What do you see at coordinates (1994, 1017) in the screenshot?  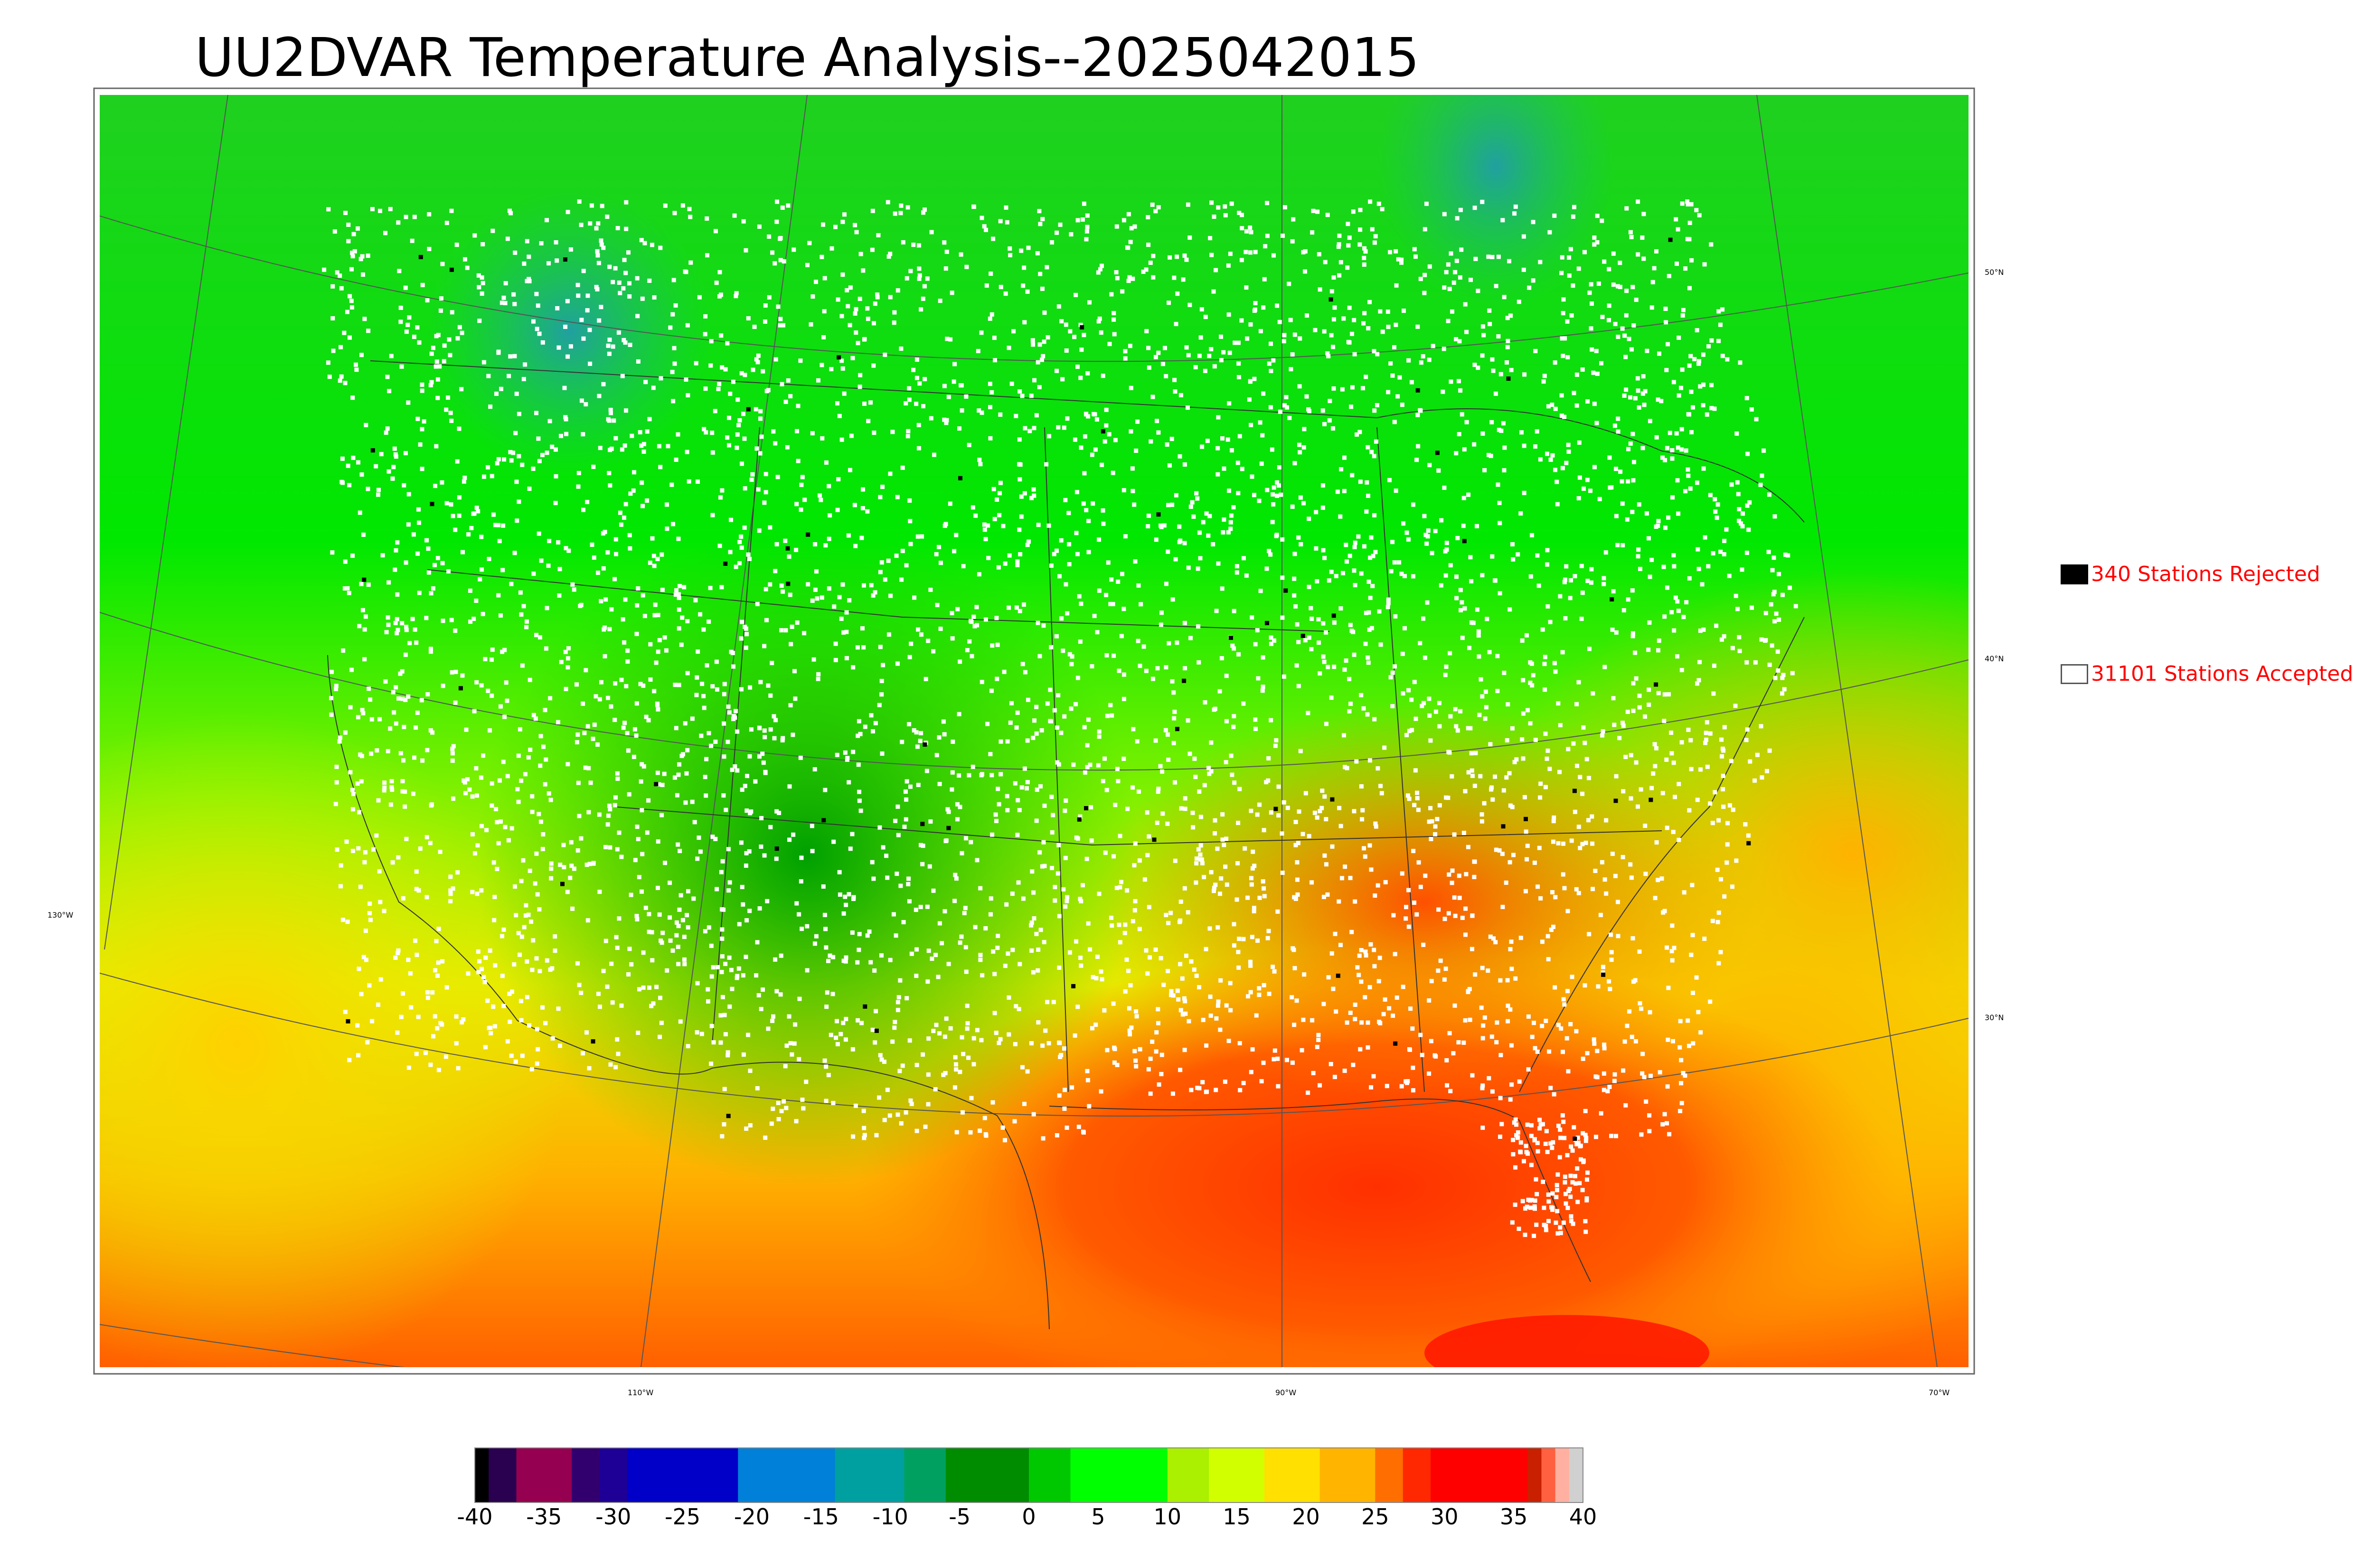 I see `lat-label-30n: 30°N` at bounding box center [1994, 1017].